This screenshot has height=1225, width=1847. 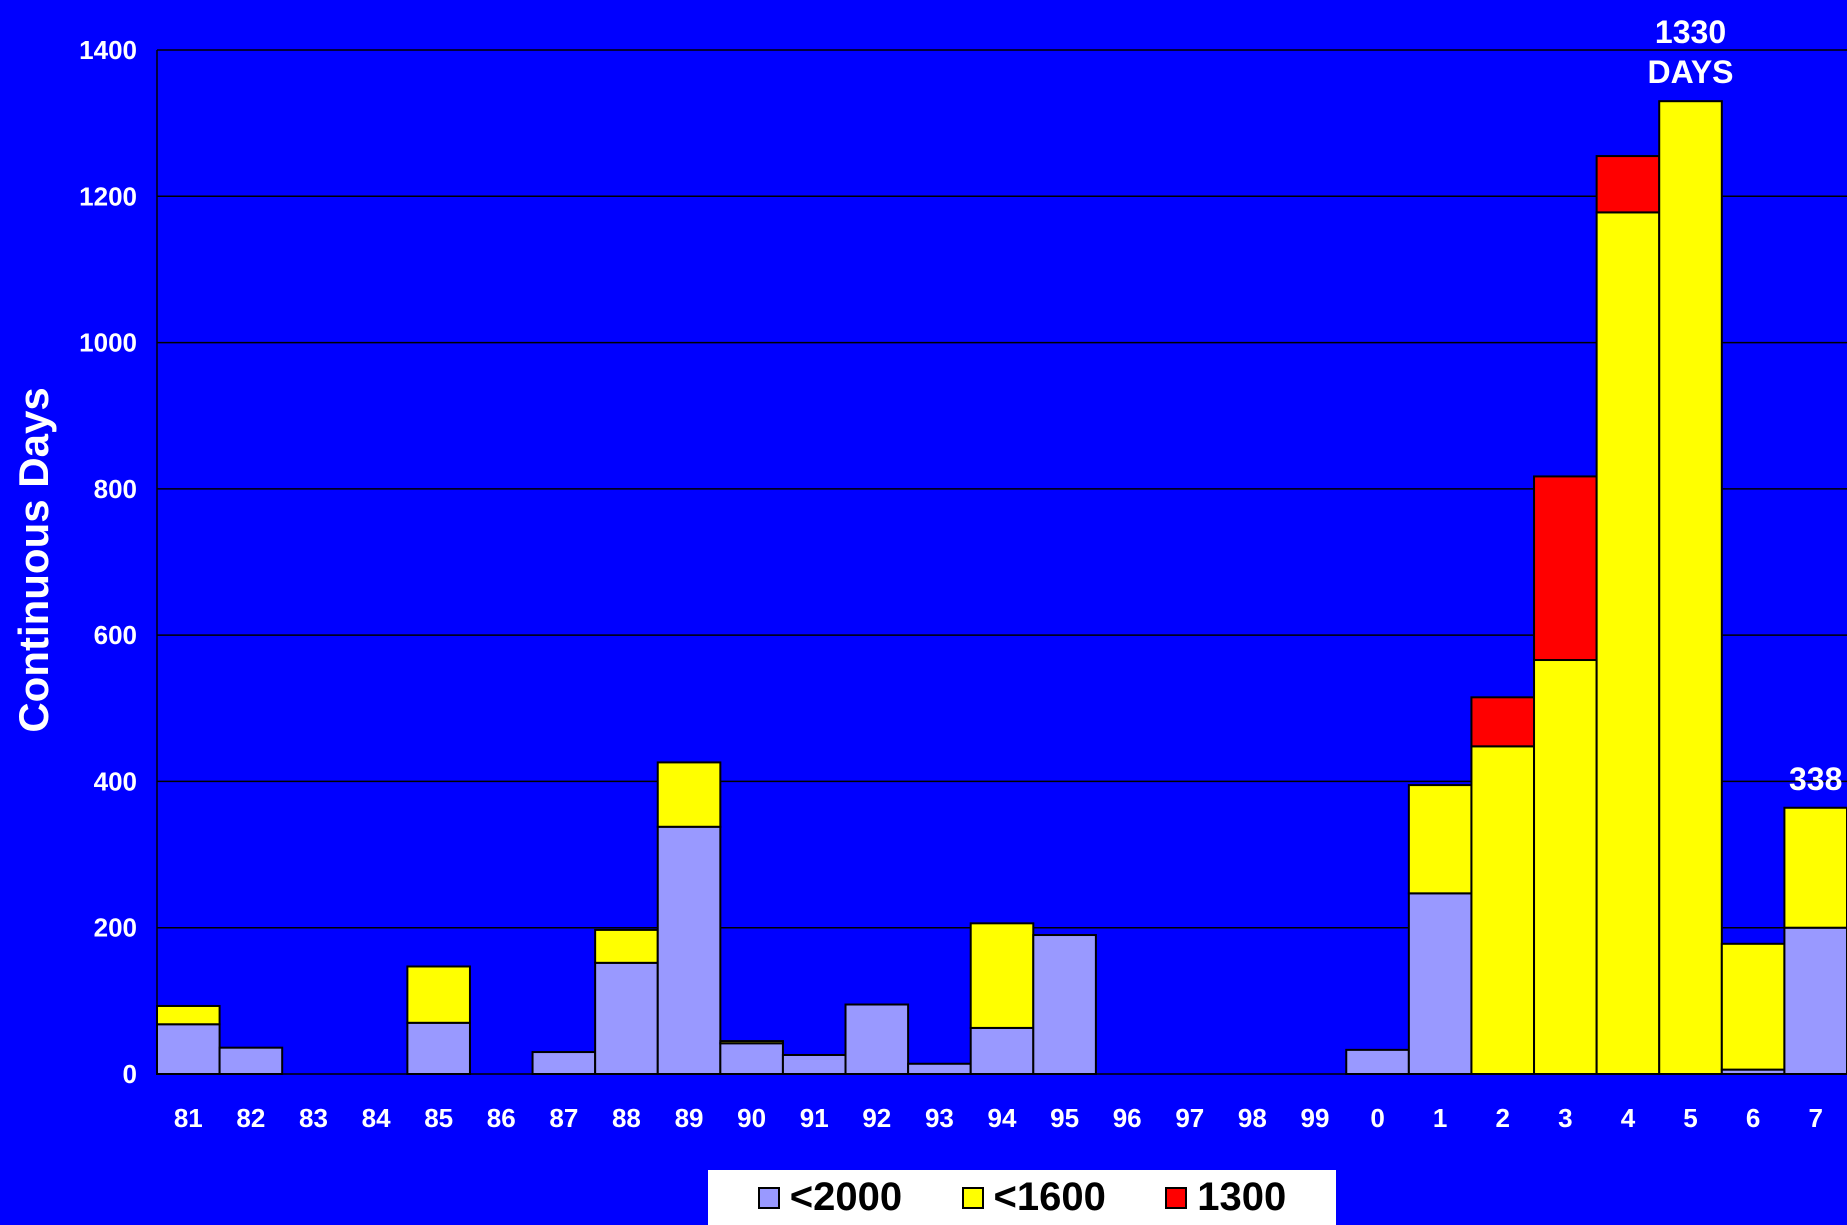 What do you see at coordinates (1127, 1118) in the screenshot?
I see `x-tick-96: 96` at bounding box center [1127, 1118].